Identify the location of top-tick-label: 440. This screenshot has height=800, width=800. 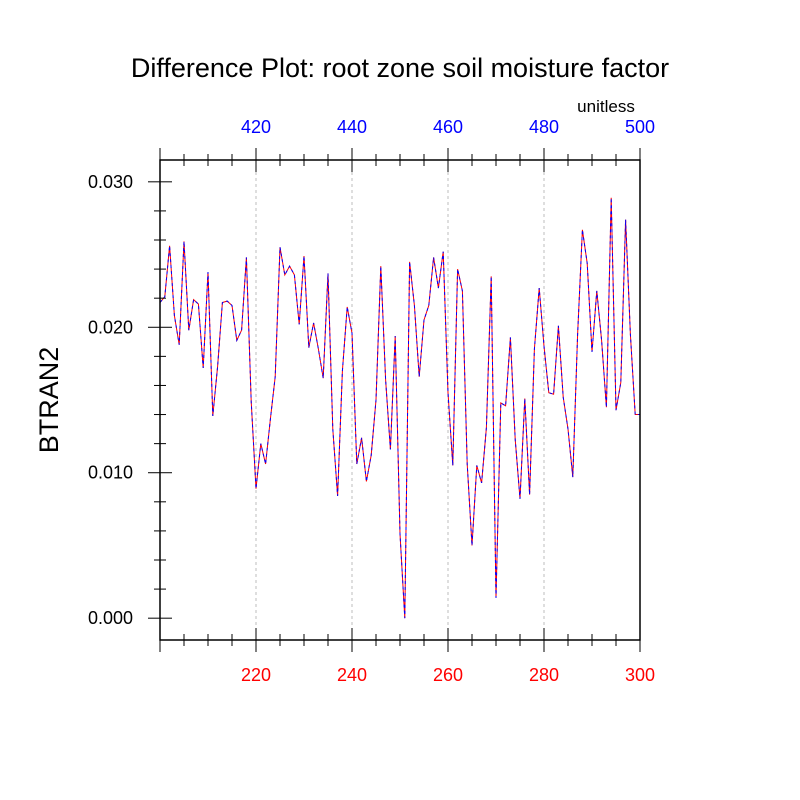
(352, 127).